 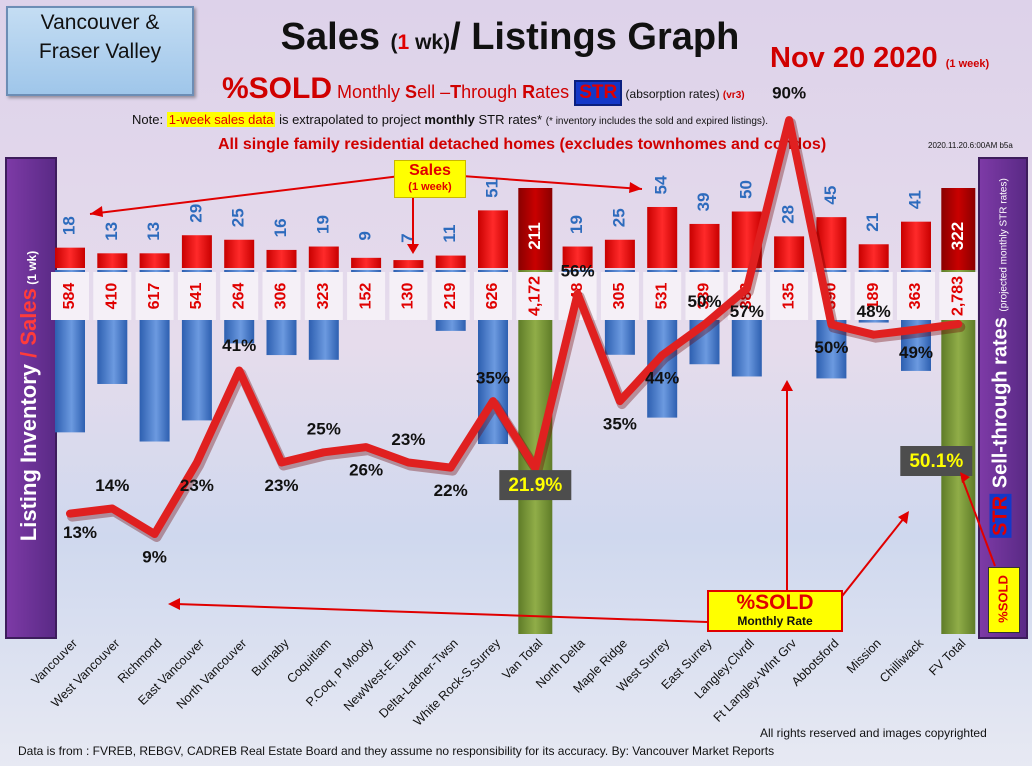 I want to click on region-line-2: Fraser Valley, so click(x=100, y=51).